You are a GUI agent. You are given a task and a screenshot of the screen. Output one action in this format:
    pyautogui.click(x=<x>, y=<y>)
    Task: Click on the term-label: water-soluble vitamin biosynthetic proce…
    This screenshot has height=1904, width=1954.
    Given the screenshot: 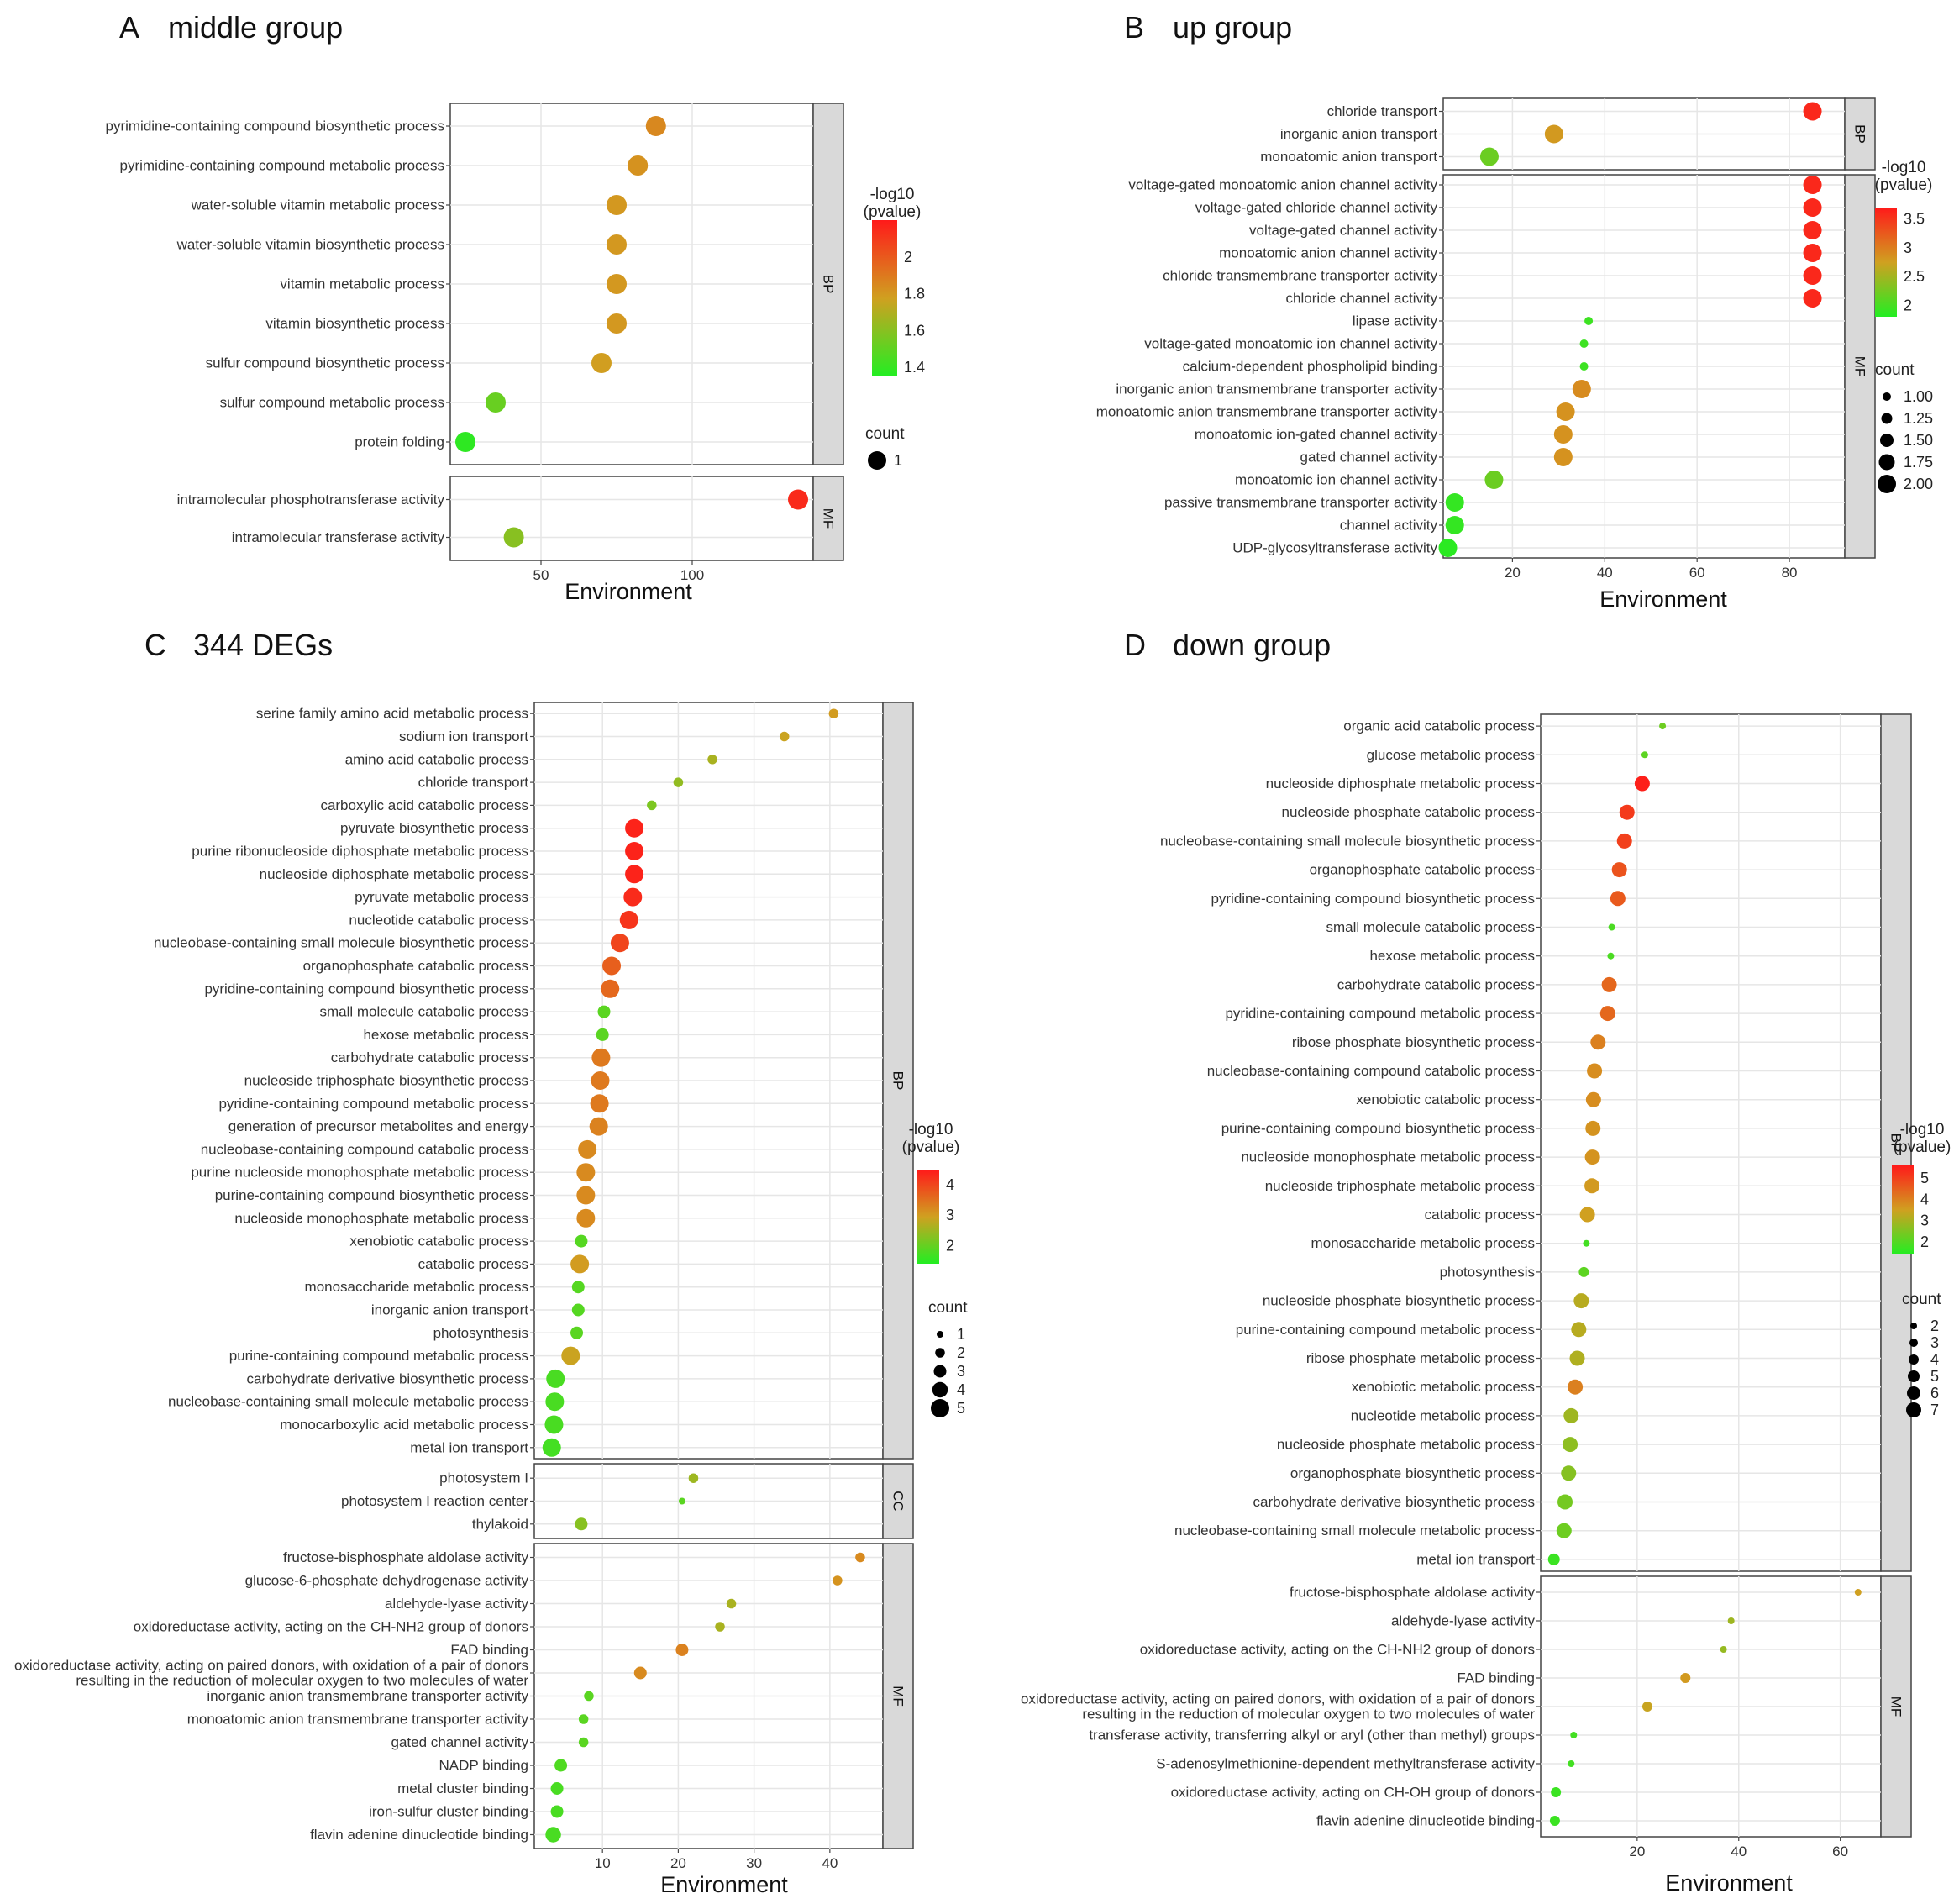 What is the action you would take?
    pyautogui.click(x=310, y=245)
    